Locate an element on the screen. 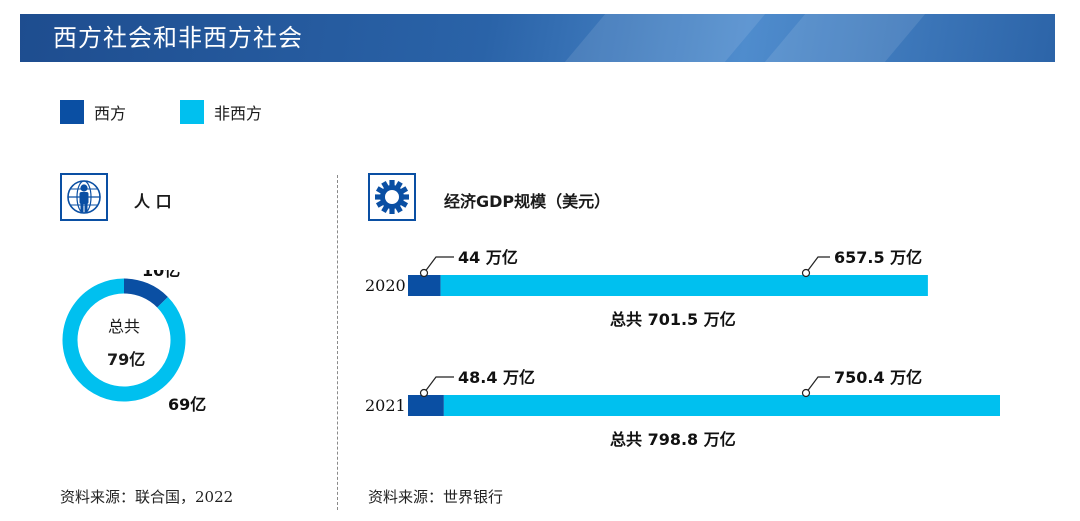  bar-value-label-western: 44 万亿 is located at coordinates (488, 257).